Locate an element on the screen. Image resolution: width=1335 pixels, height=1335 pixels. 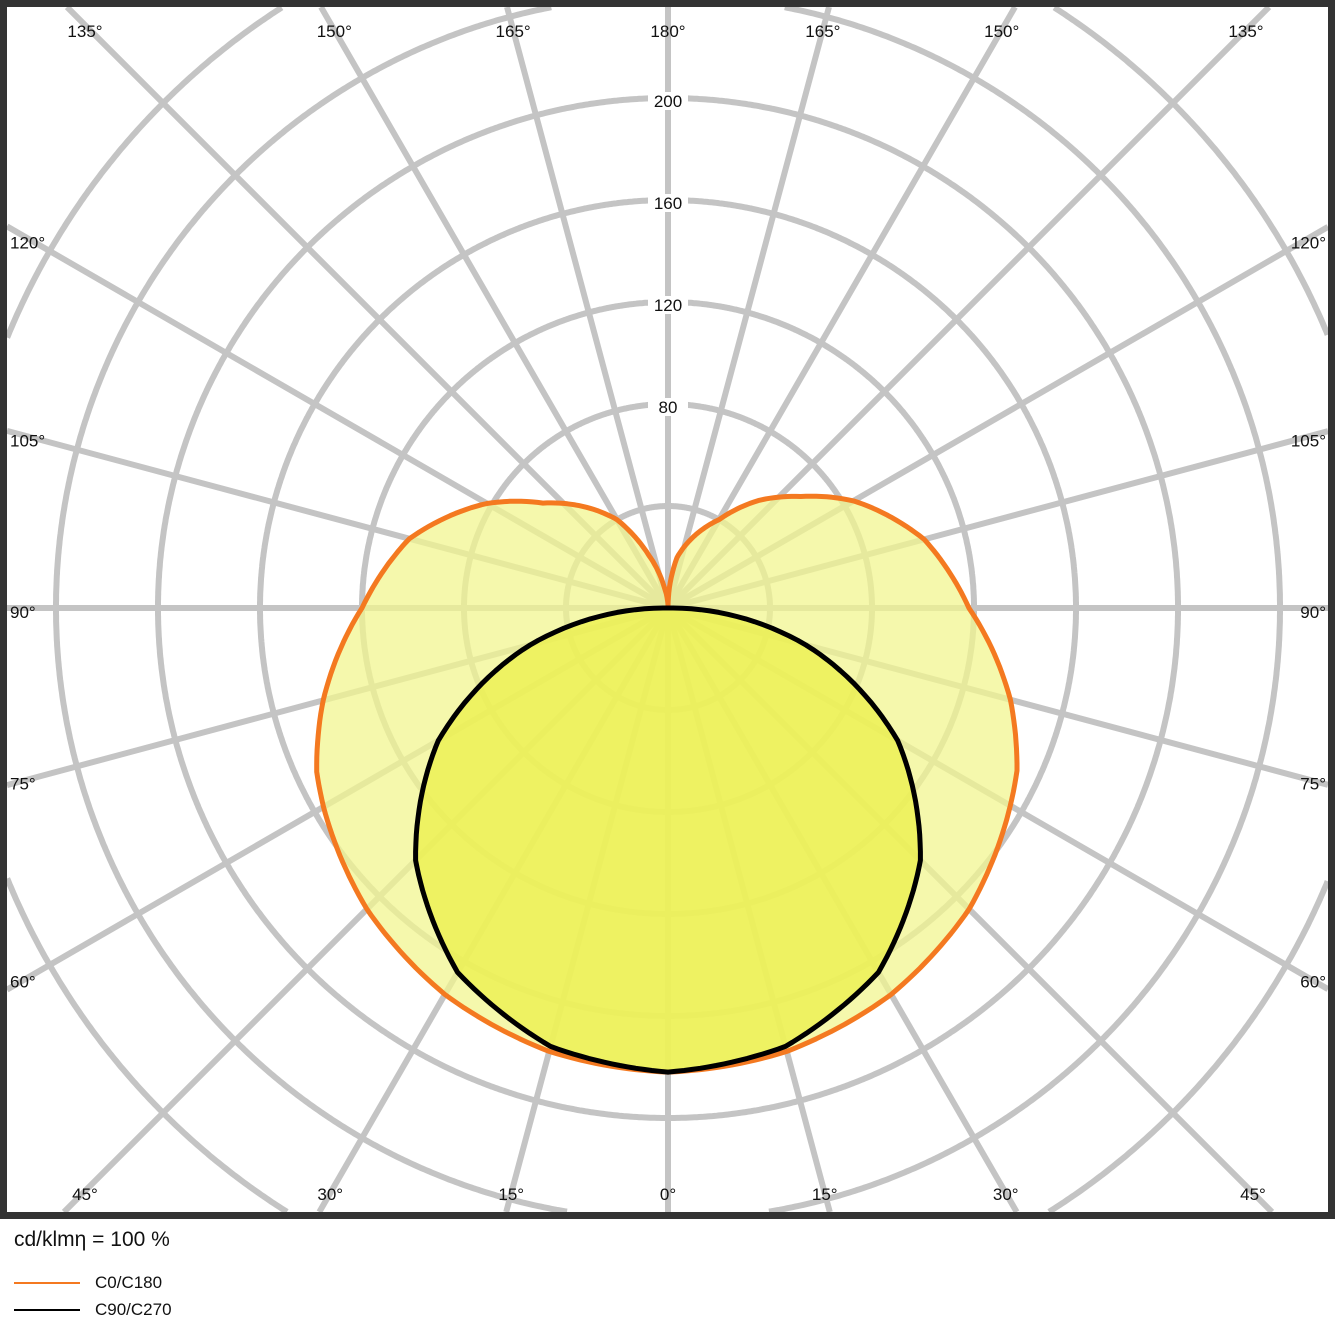
radial-tick-label: 120 is located at coordinates (668, 305).